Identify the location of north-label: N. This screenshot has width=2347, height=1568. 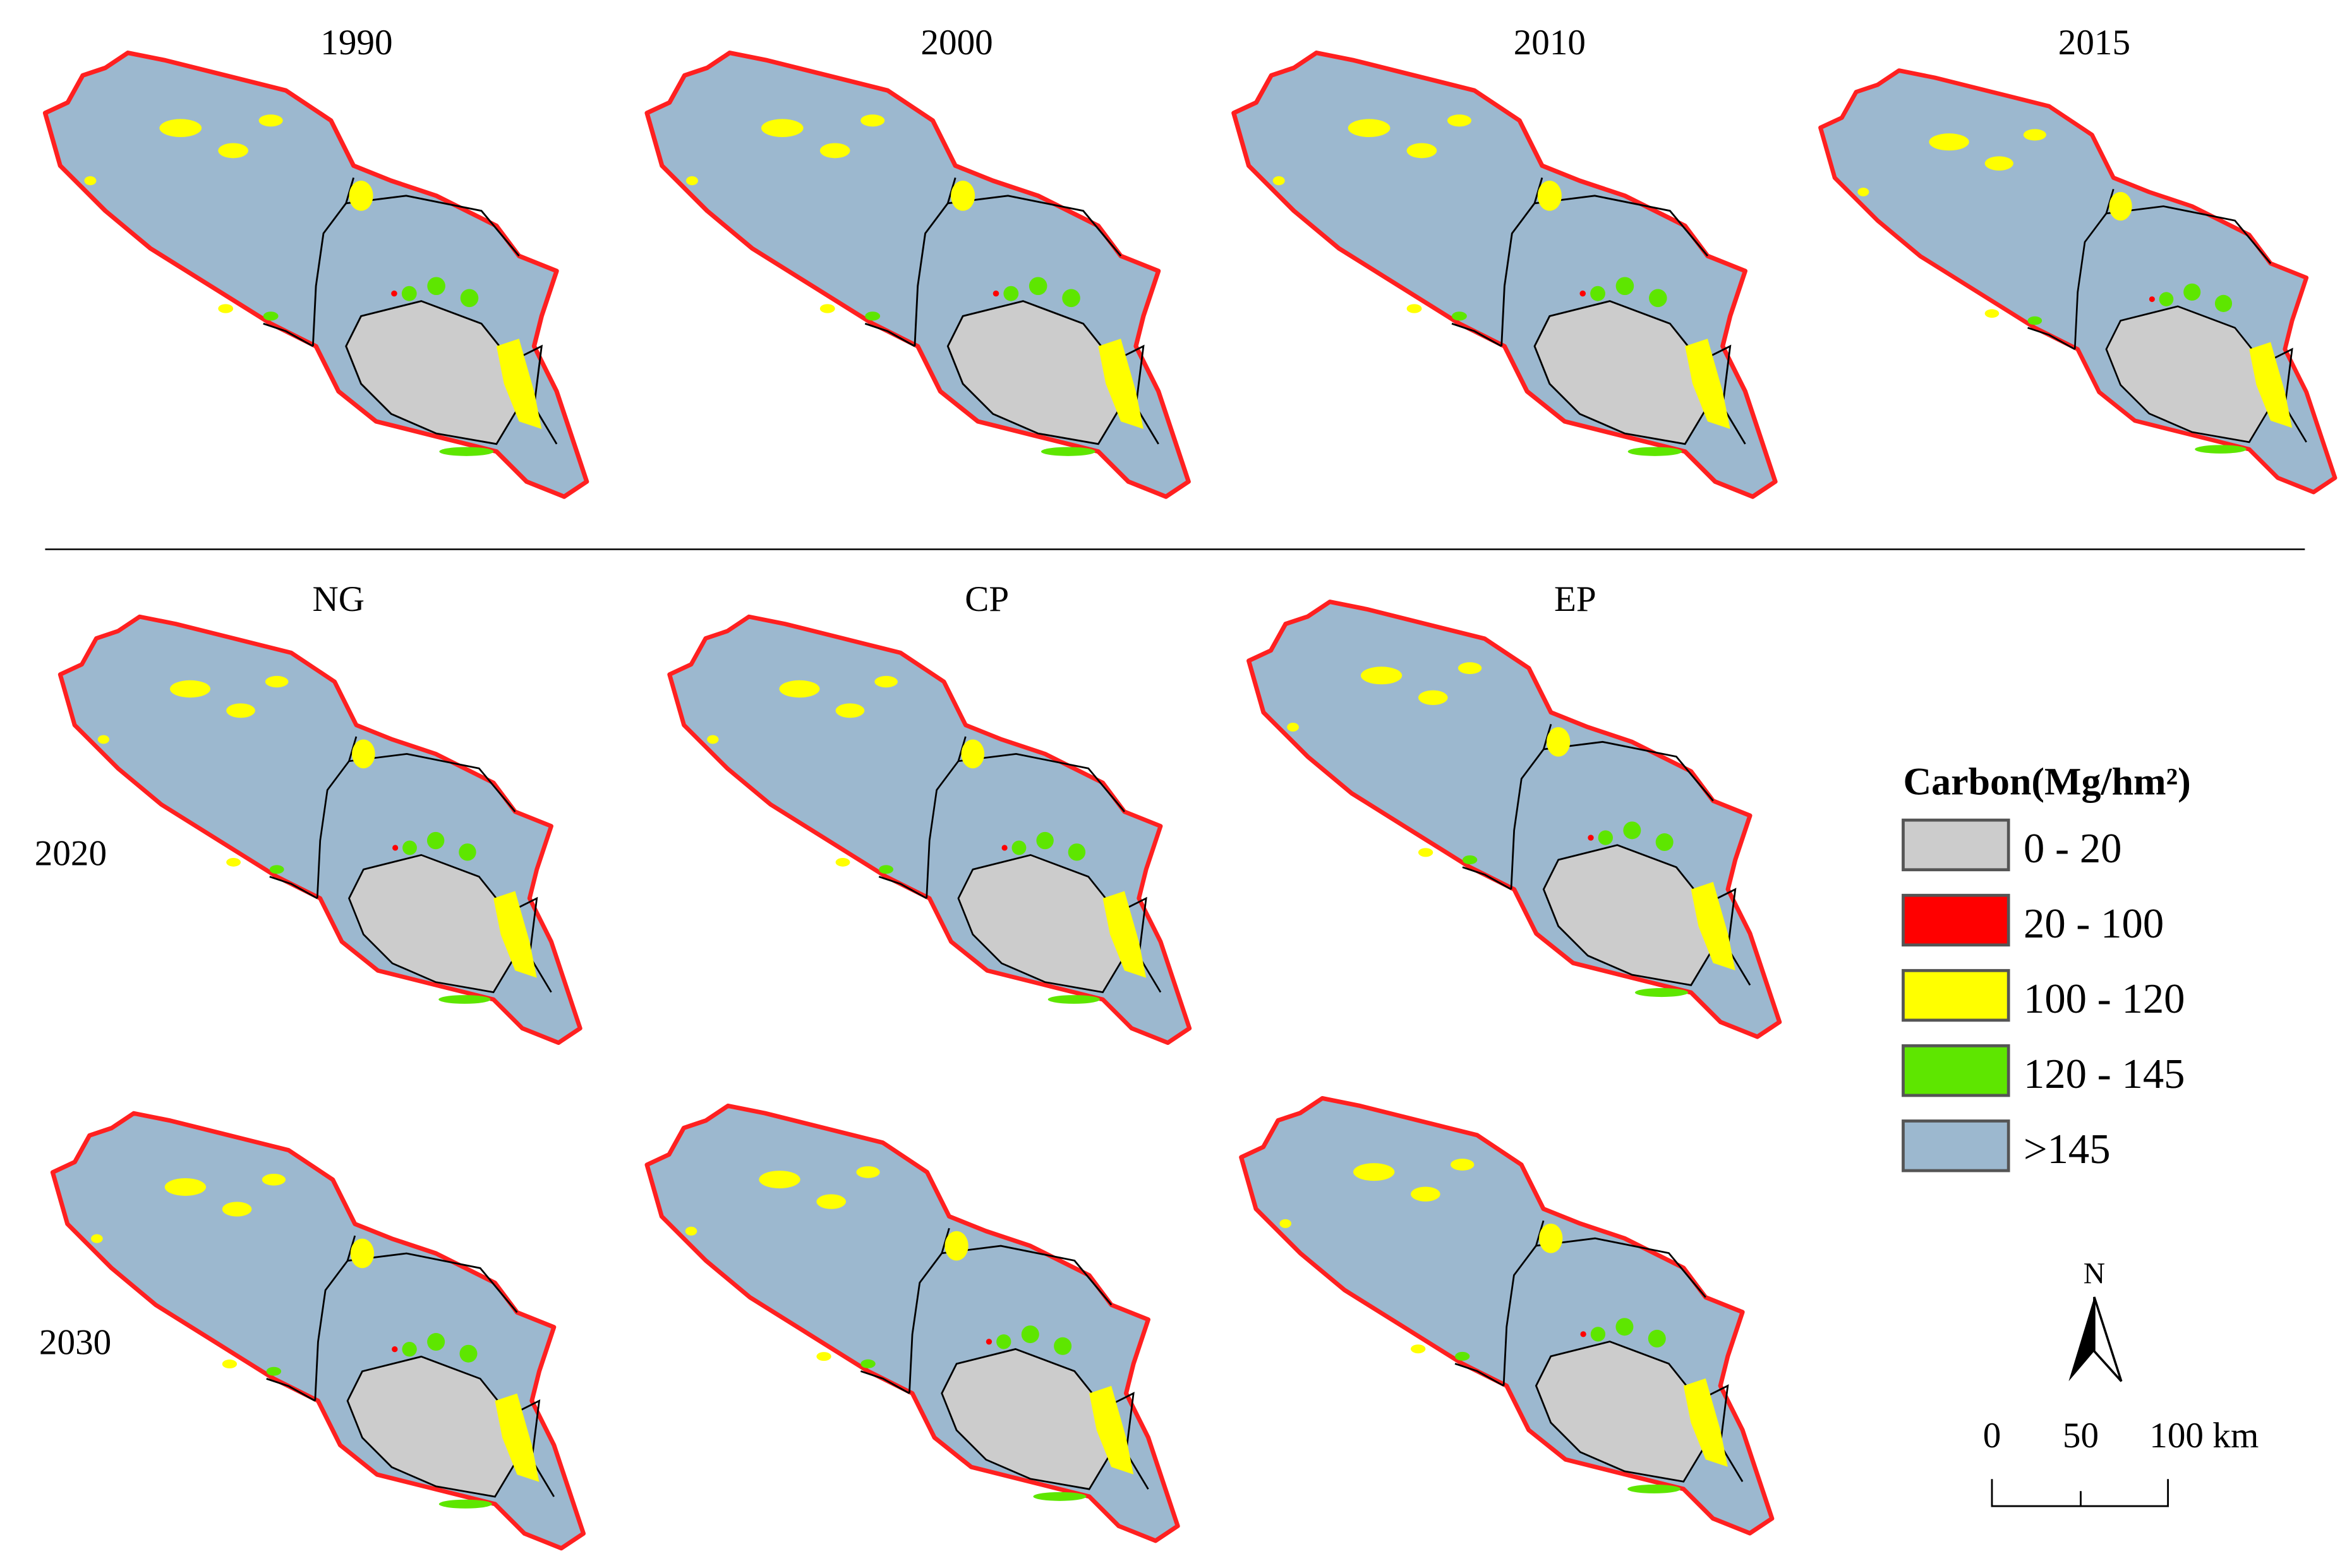
(2094, 1274).